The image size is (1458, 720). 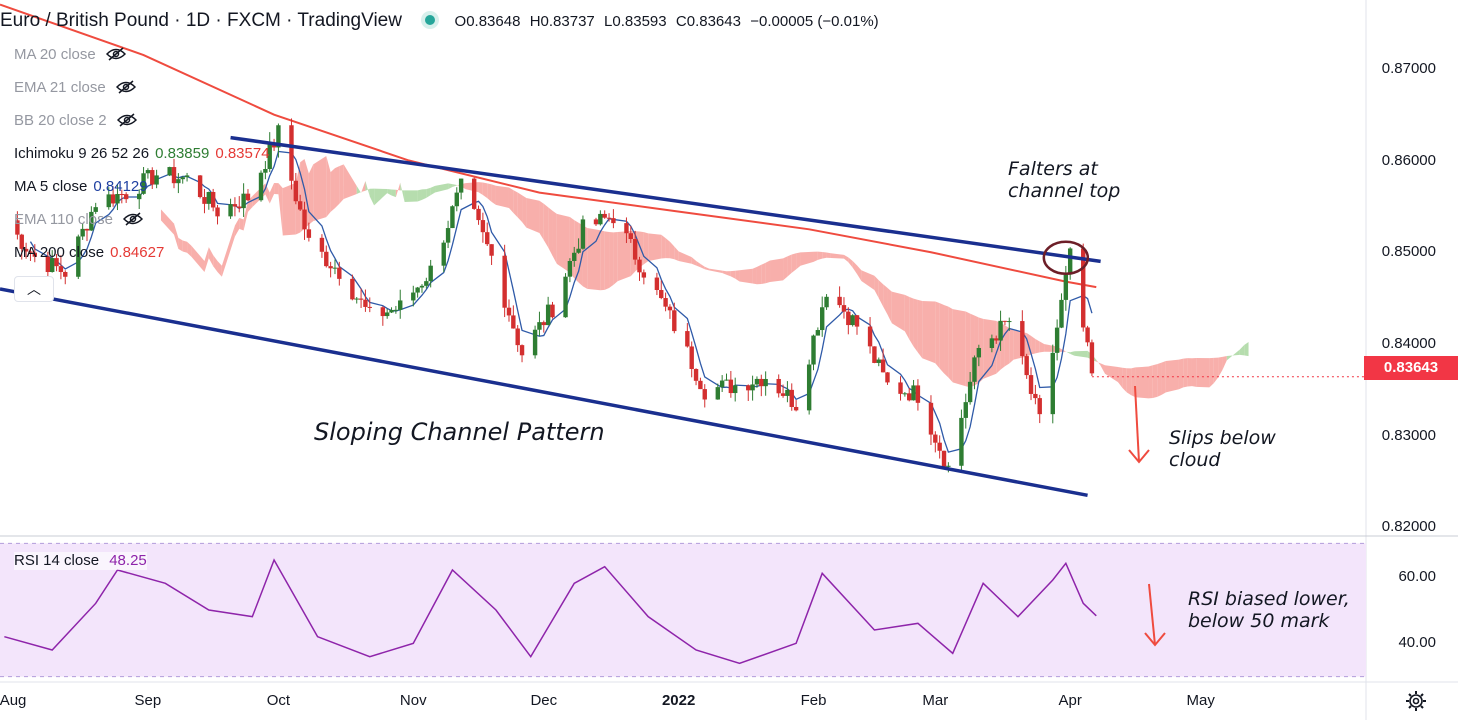 I want to click on indicator-legend-row: EMA 21 close, so click(x=75, y=88).